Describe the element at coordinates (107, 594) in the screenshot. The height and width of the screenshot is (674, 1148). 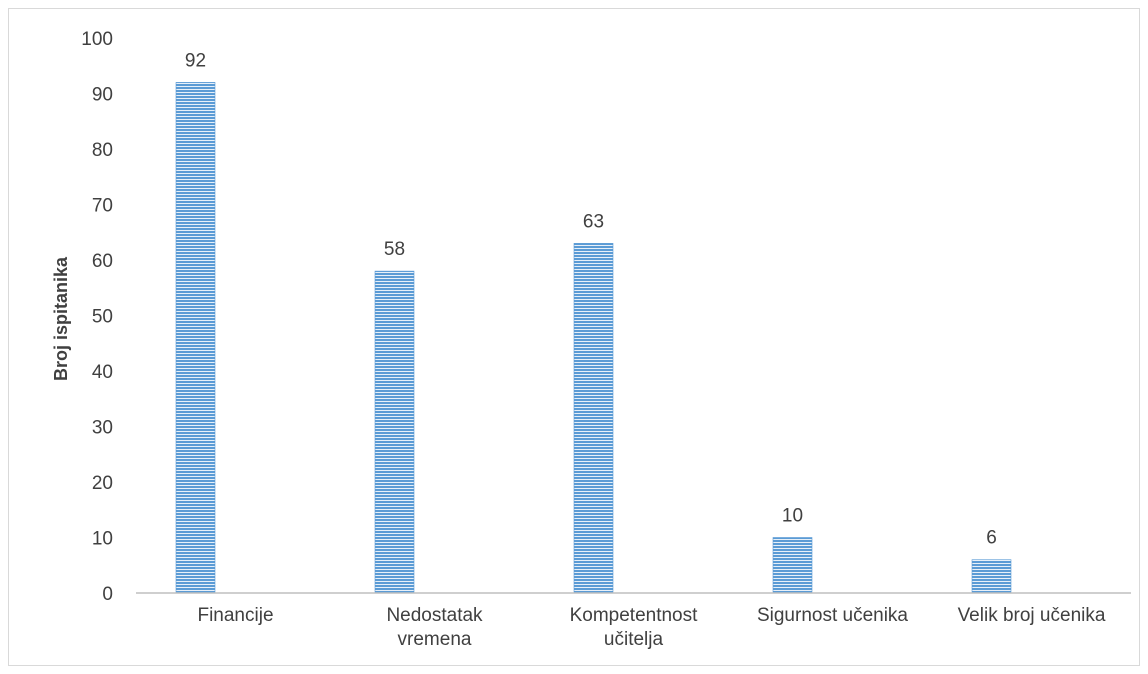
I see `y-tick-label: 0` at that location.